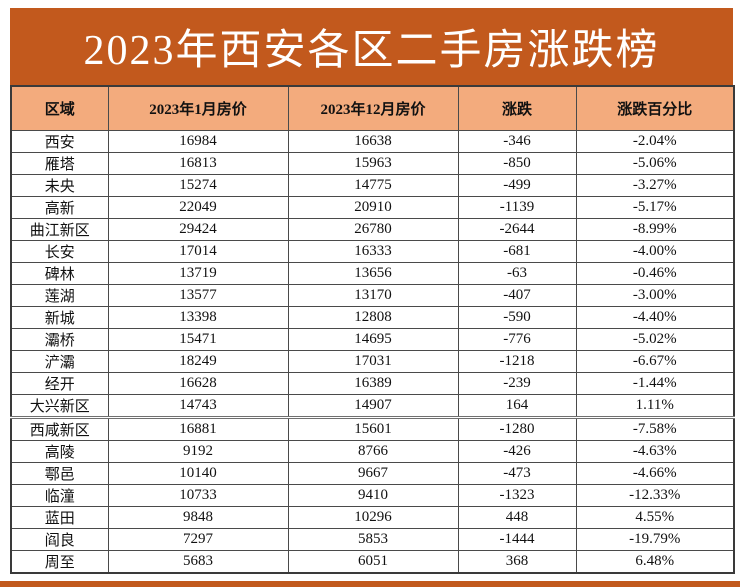  I want to click on table-row: 阎良 7297 5853 -1444 -19.79%, so click(372, 539).